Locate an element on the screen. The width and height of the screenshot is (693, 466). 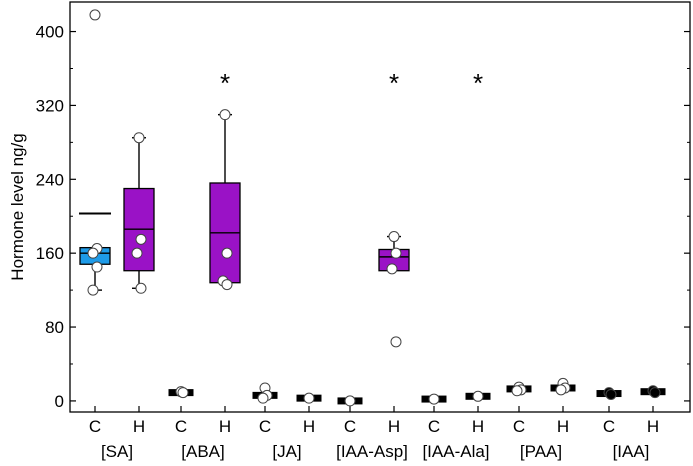
x-group-label: [JA] is located at coordinates (286, 451).